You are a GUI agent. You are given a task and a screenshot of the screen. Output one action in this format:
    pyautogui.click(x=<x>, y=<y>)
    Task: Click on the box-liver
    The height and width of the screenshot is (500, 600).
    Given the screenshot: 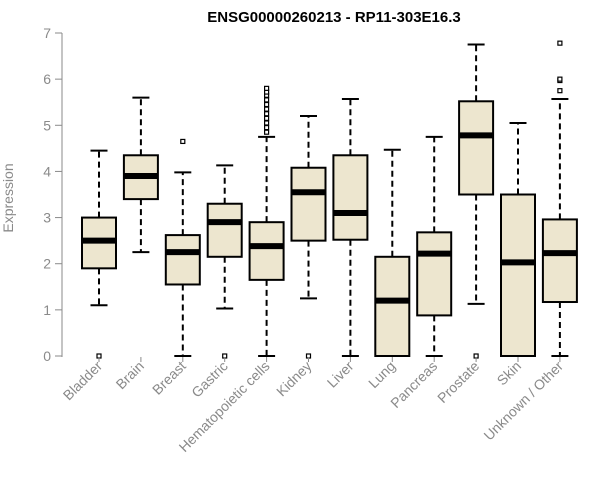 What is the action you would take?
    pyautogui.click(x=350, y=227)
    